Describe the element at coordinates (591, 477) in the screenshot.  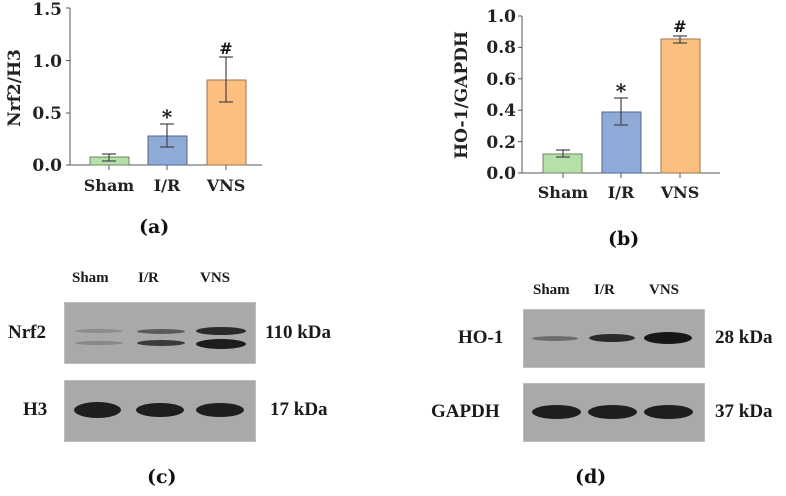
I see `caption-d: (d)` at that location.